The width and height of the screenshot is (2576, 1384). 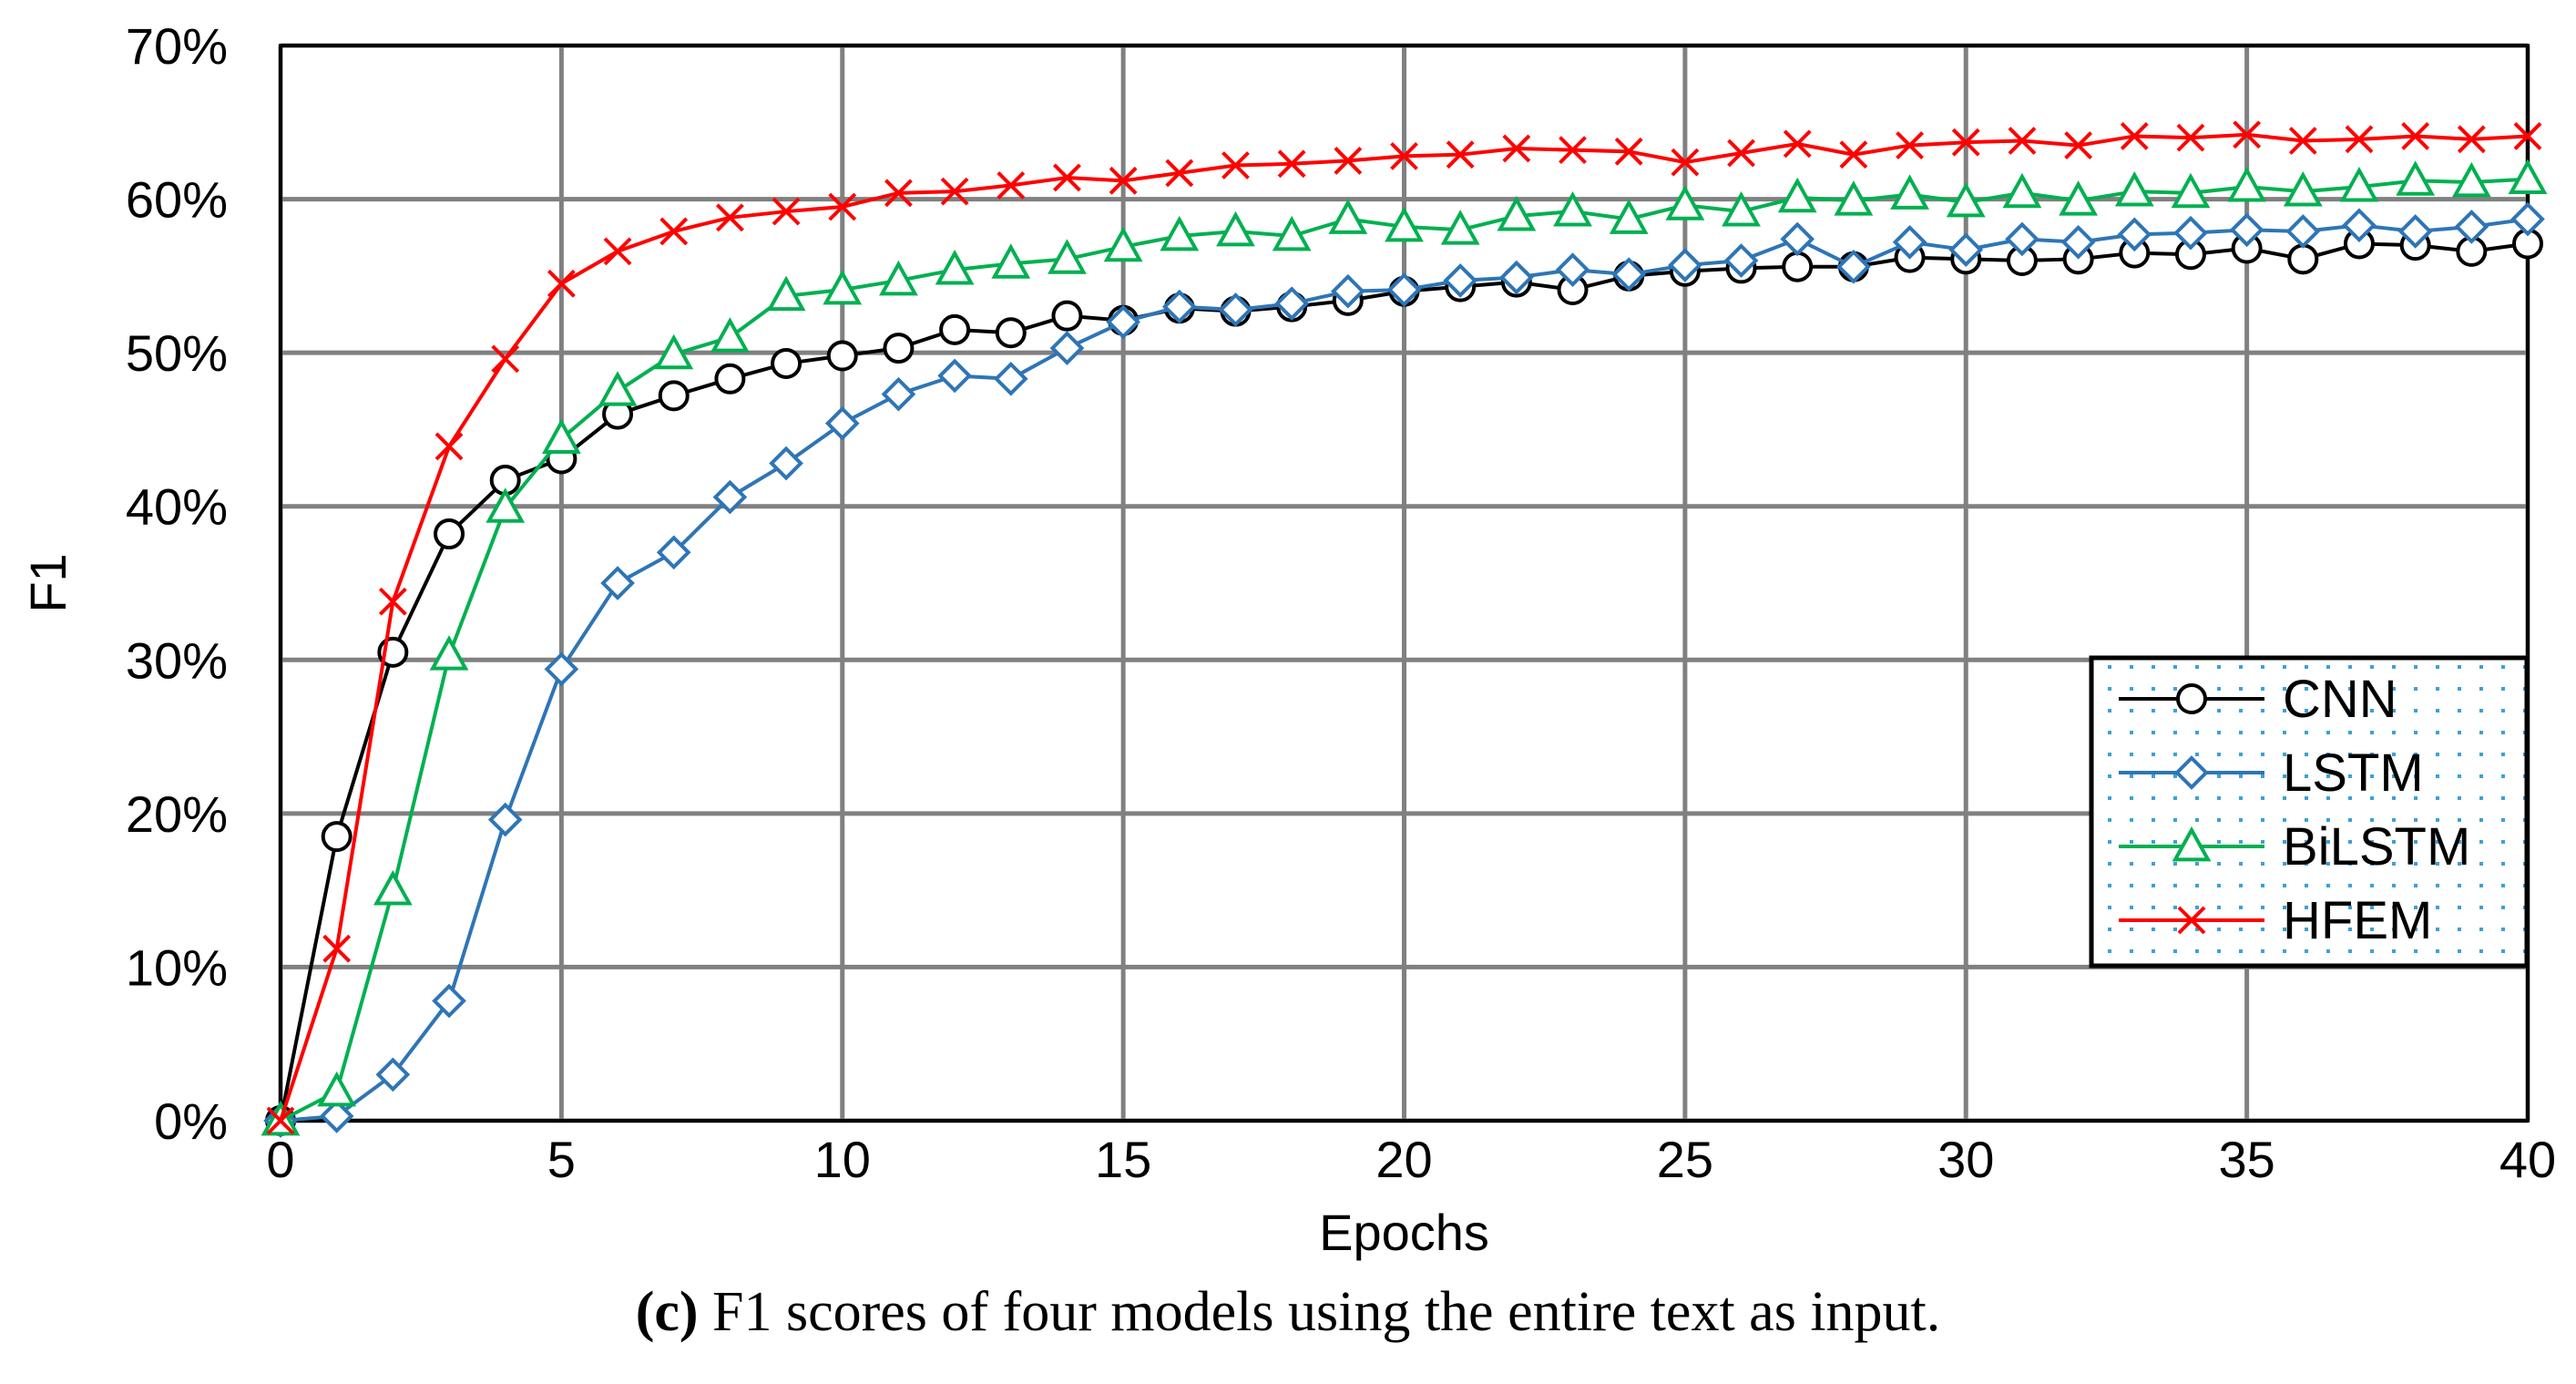 I want to click on y-tick-label: 0%, so click(x=191, y=1121).